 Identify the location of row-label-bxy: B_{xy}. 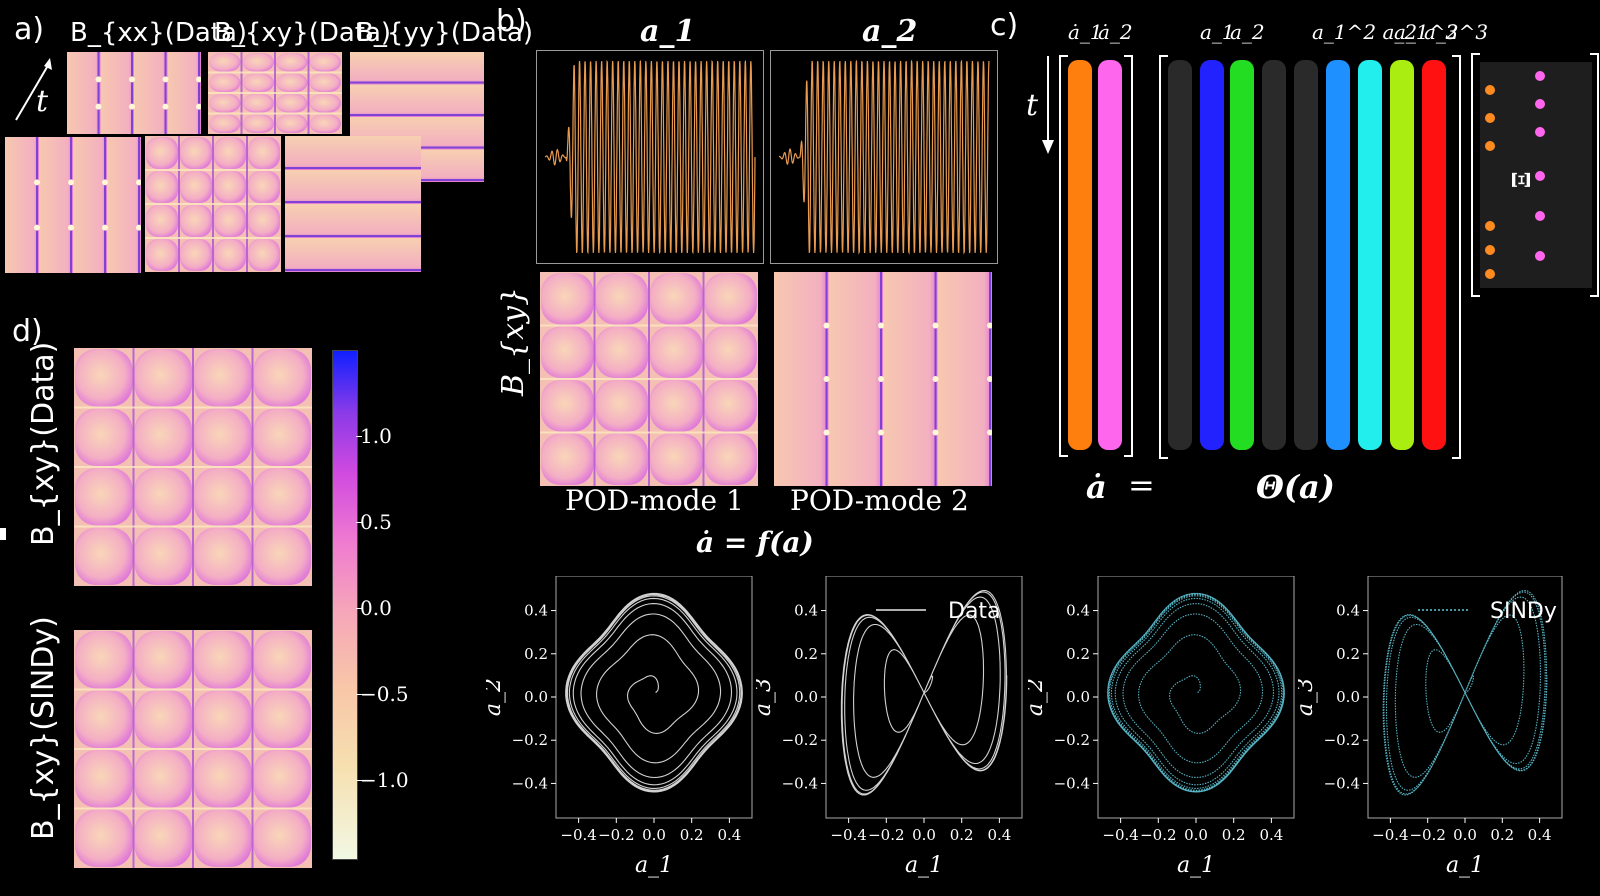
(513, 341).